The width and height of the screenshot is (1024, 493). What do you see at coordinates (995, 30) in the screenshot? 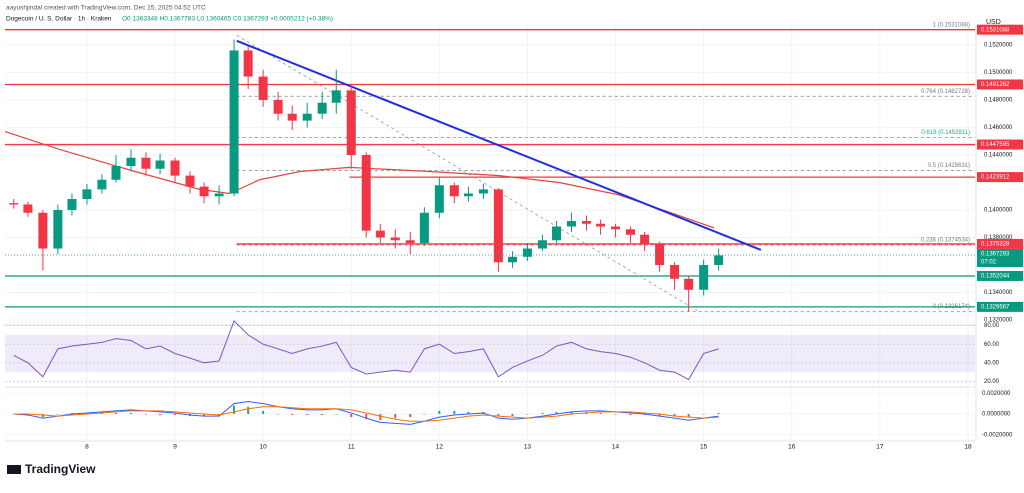
I see `level-tag-label: 0.1531088` at bounding box center [995, 30].